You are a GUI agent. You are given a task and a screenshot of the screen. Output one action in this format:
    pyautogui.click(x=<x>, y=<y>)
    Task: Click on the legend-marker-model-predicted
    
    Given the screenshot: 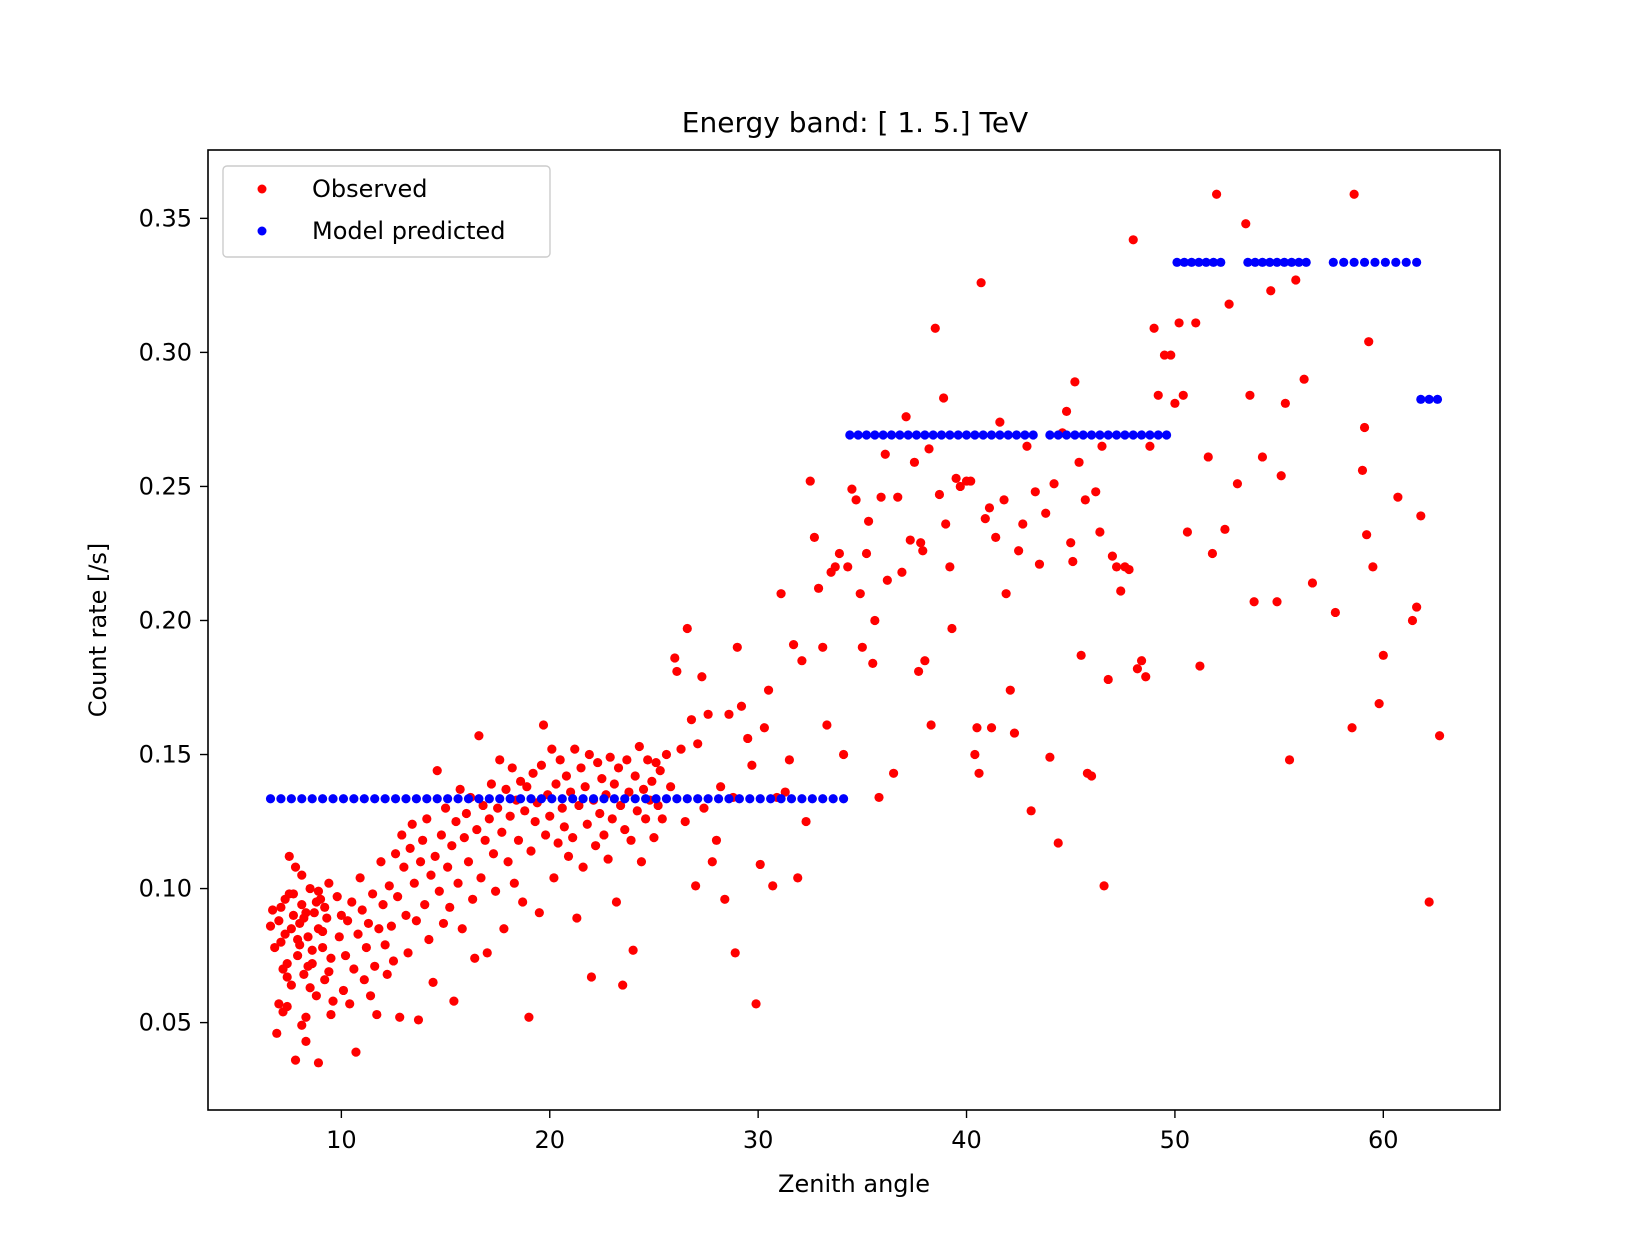 What is the action you would take?
    pyautogui.click(x=262, y=231)
    